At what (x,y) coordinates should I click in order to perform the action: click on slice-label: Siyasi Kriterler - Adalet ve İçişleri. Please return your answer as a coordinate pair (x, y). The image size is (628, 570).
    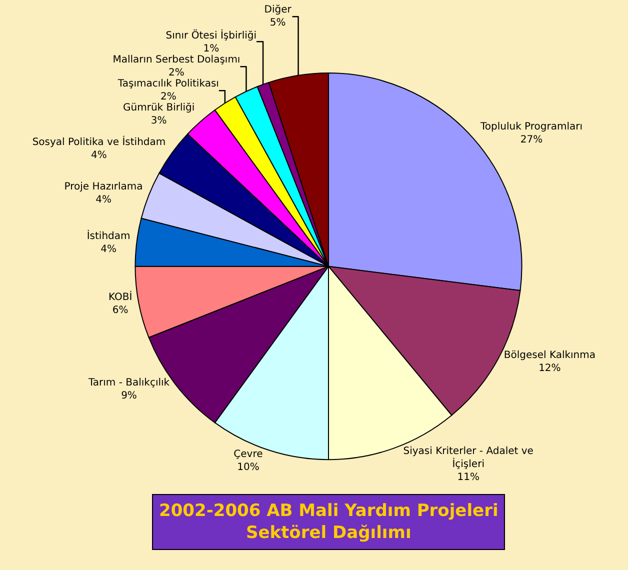
    Looking at the image, I should click on (468, 458).